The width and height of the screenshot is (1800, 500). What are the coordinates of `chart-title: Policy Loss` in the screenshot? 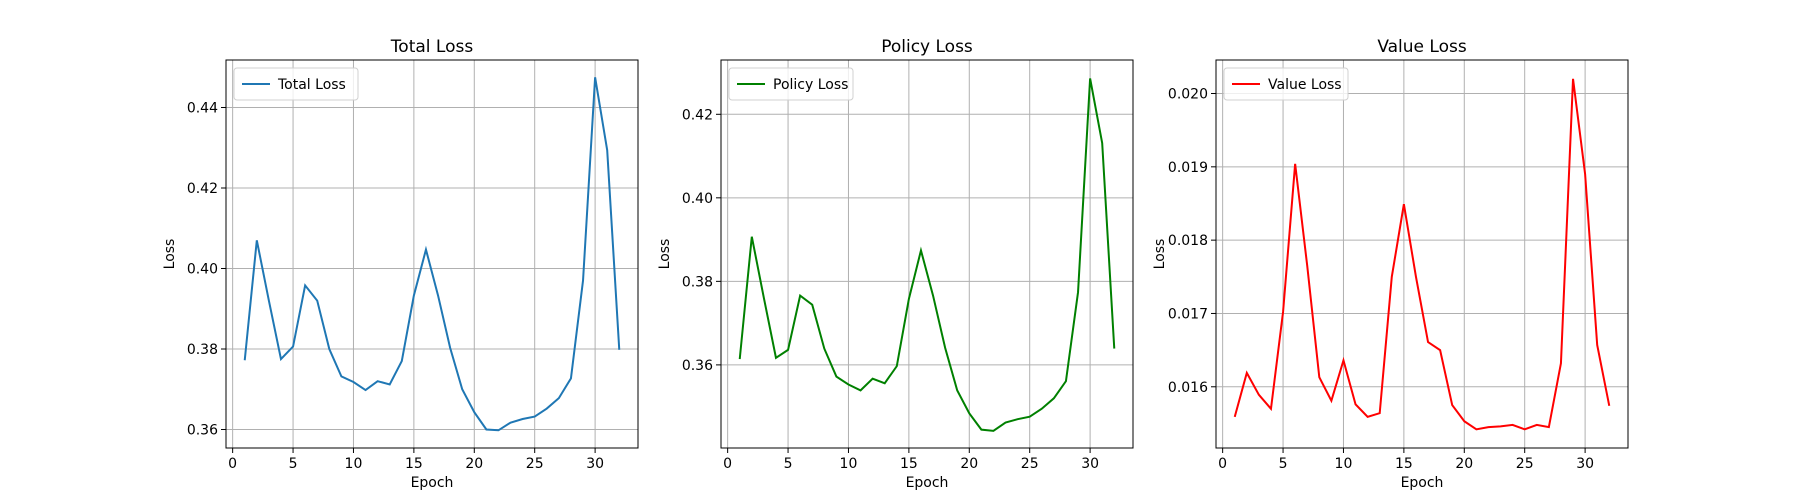 It's located at (927, 47).